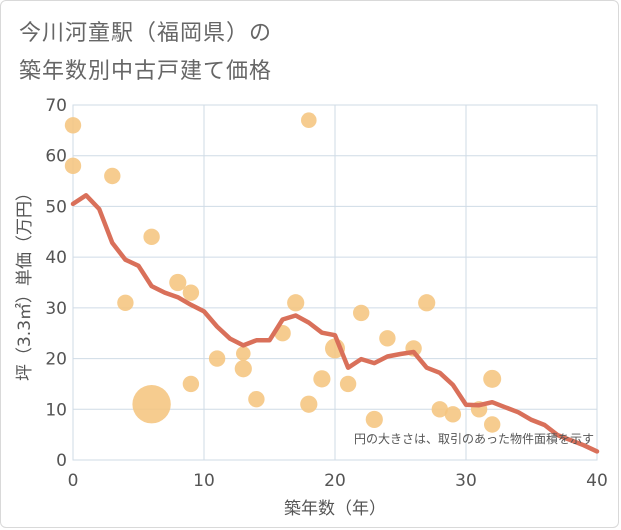 Image resolution: width=621 pixels, height=530 pixels. I want to click on y-tick-label: 40, so click(56, 258).